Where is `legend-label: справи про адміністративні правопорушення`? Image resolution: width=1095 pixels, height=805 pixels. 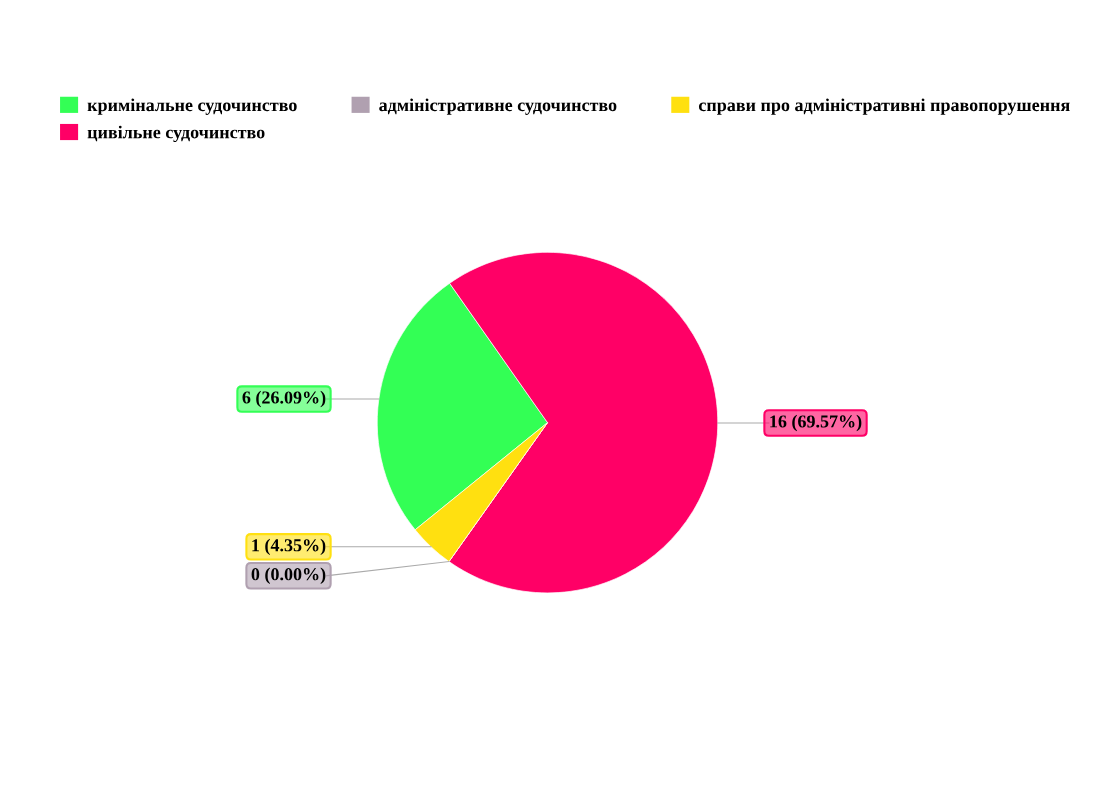
legend-label: справи про адміністративні правопорушення is located at coordinates (884, 106).